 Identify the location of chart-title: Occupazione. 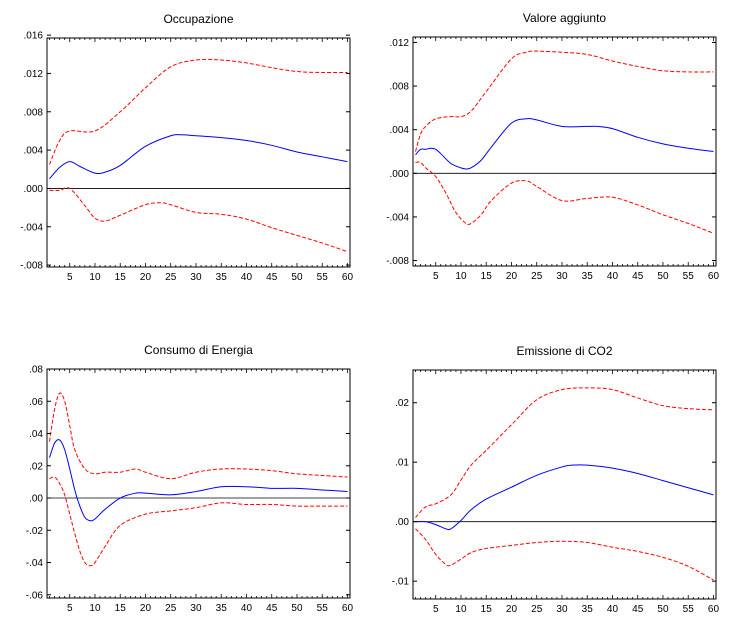
(198, 19).